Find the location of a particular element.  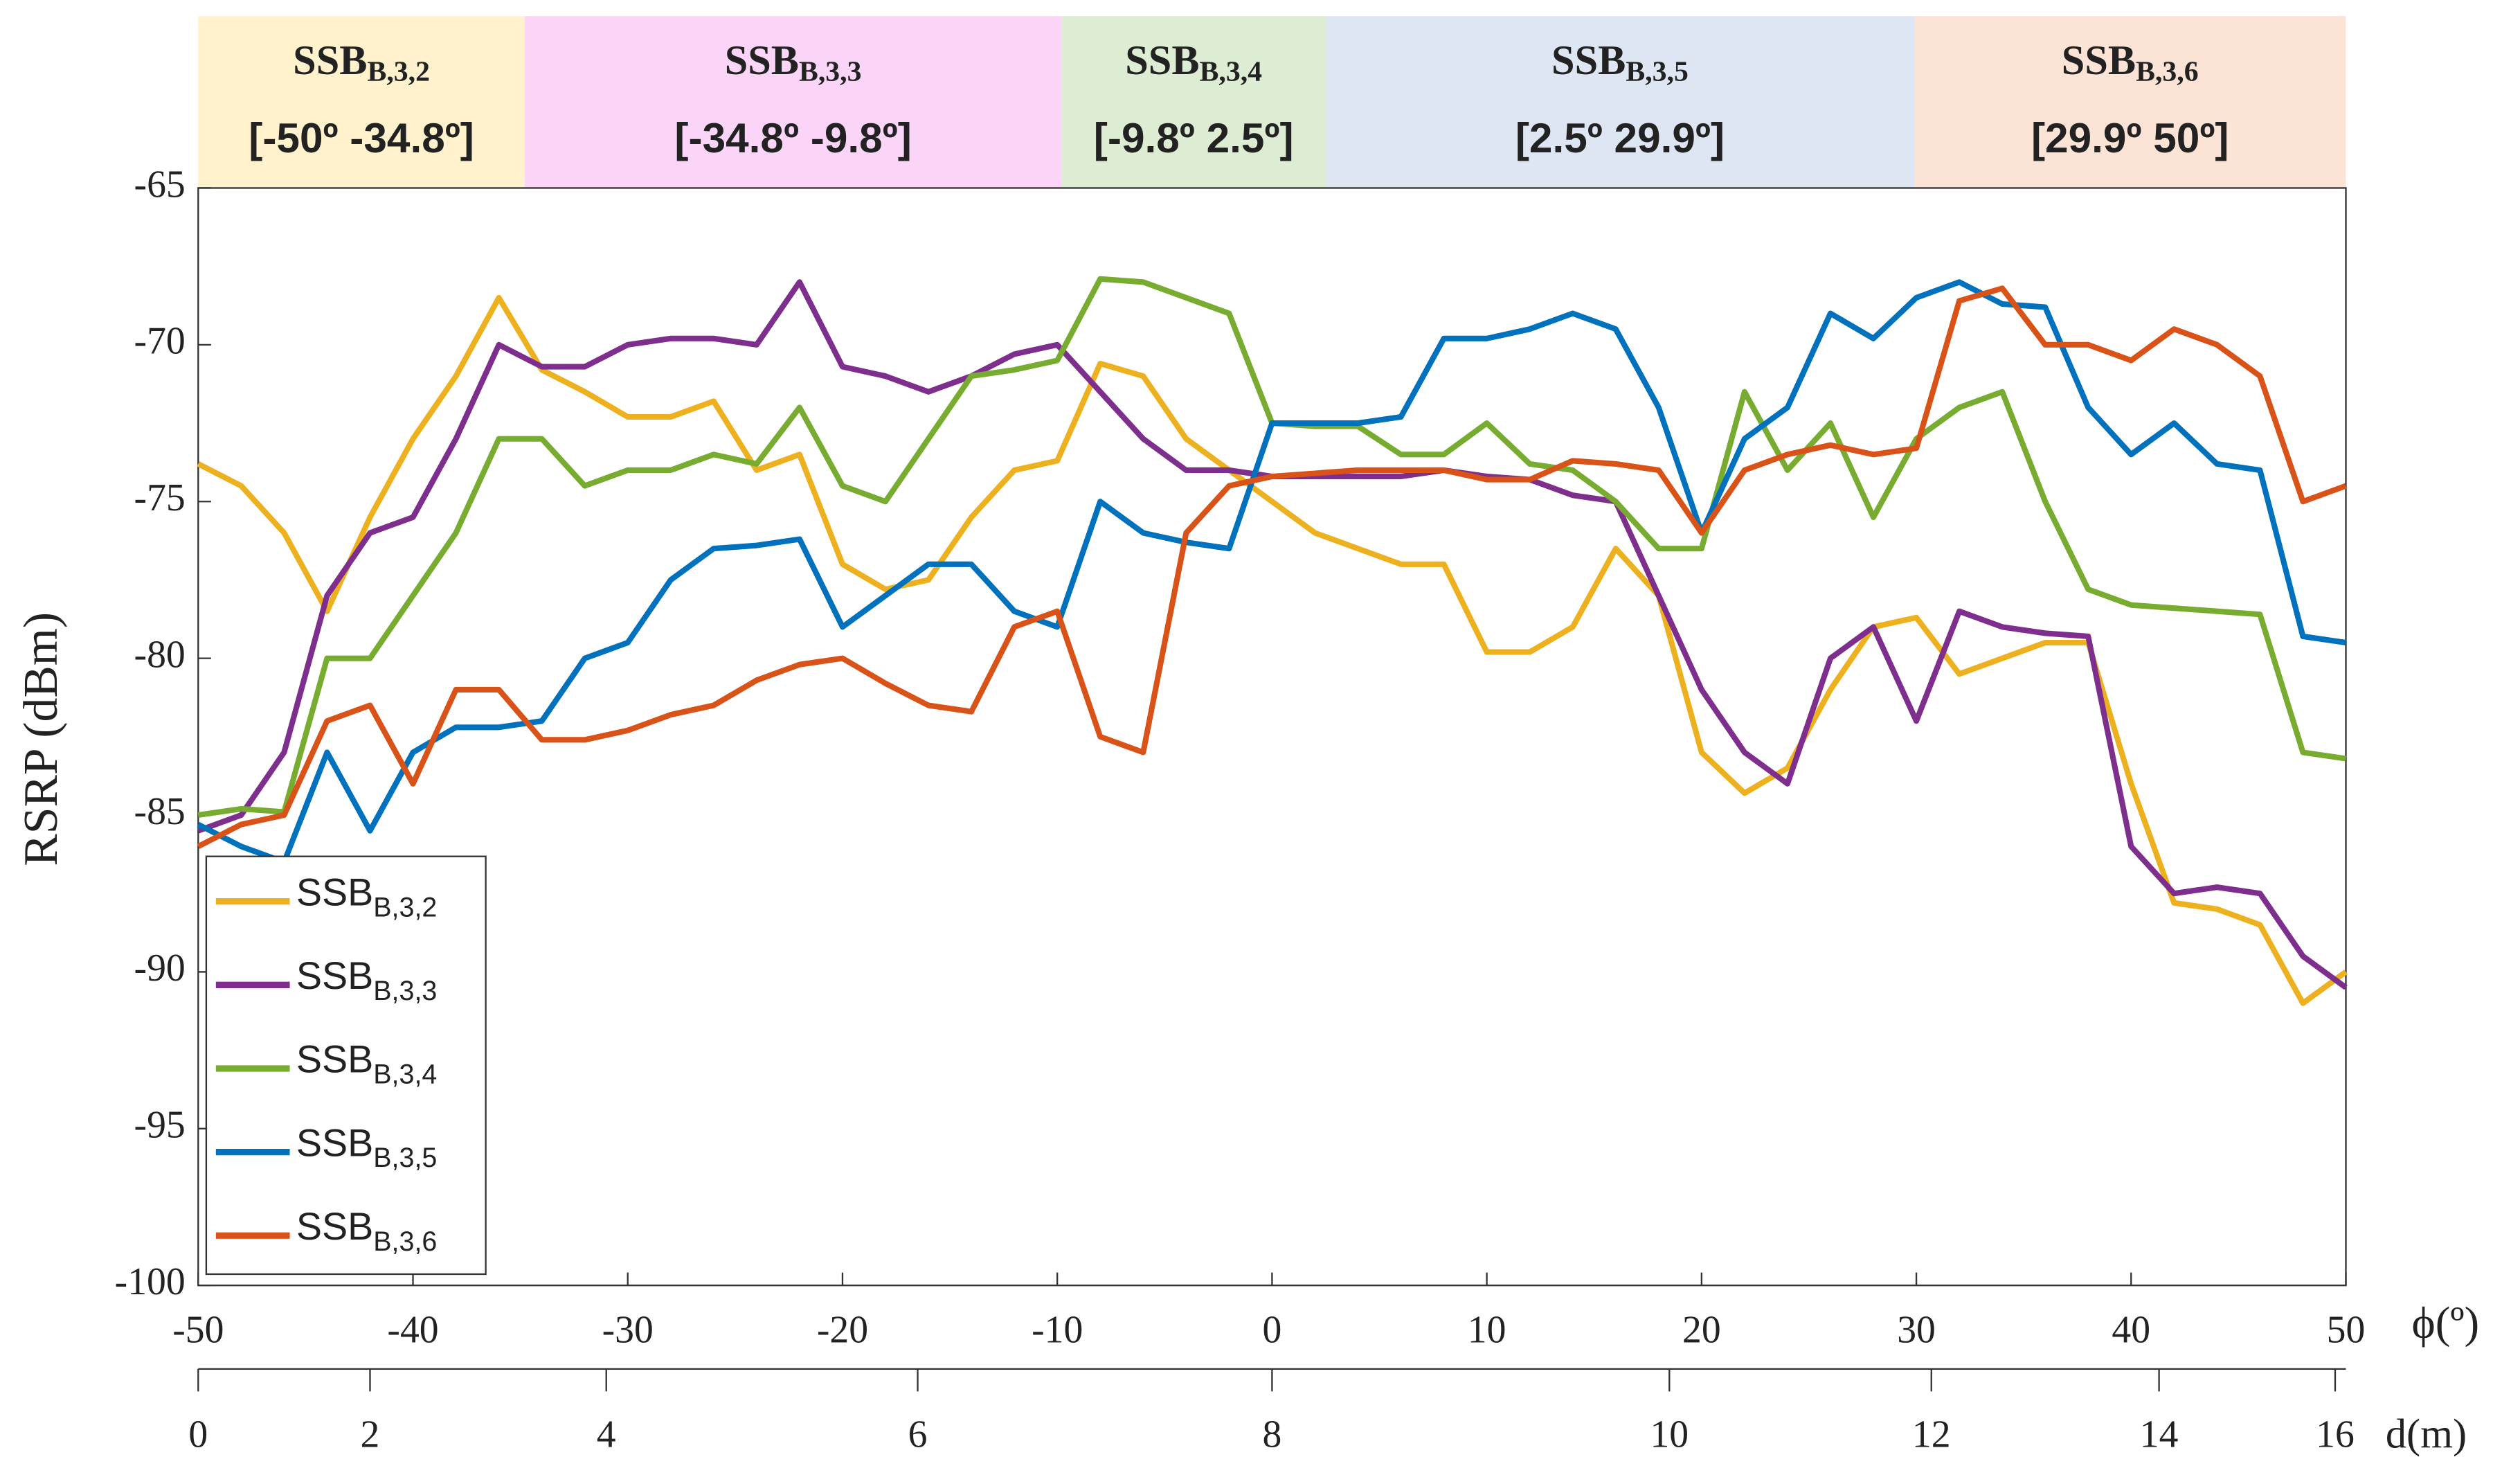

y-tick-label: -95 is located at coordinates (160, 1125).